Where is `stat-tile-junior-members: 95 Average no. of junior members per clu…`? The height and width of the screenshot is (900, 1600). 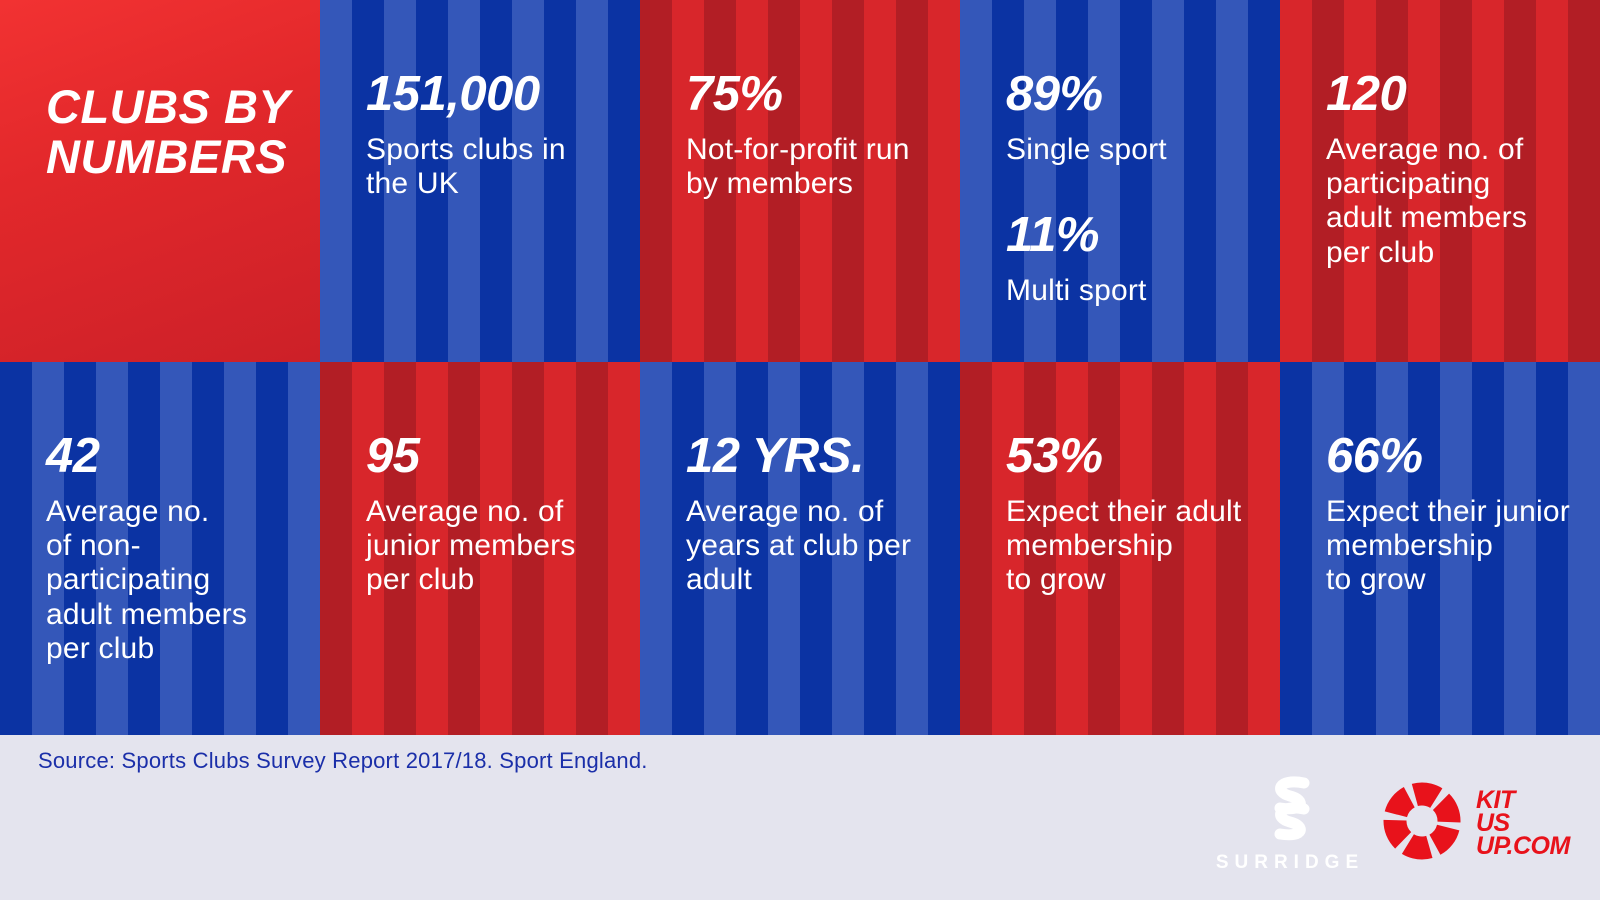
stat-tile-junior-members: 95 Average no. of junior members per clu… is located at coordinates (480, 548).